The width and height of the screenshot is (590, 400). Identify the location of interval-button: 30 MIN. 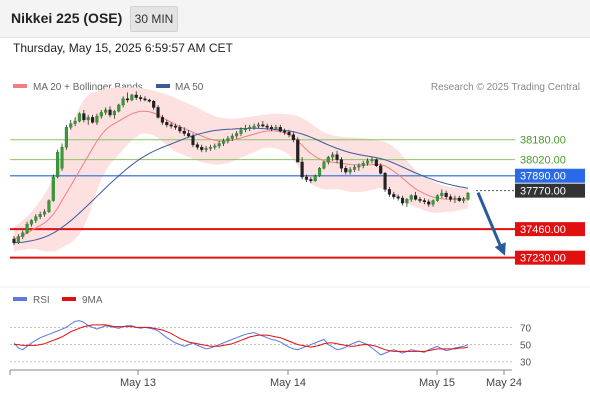
(154, 19).